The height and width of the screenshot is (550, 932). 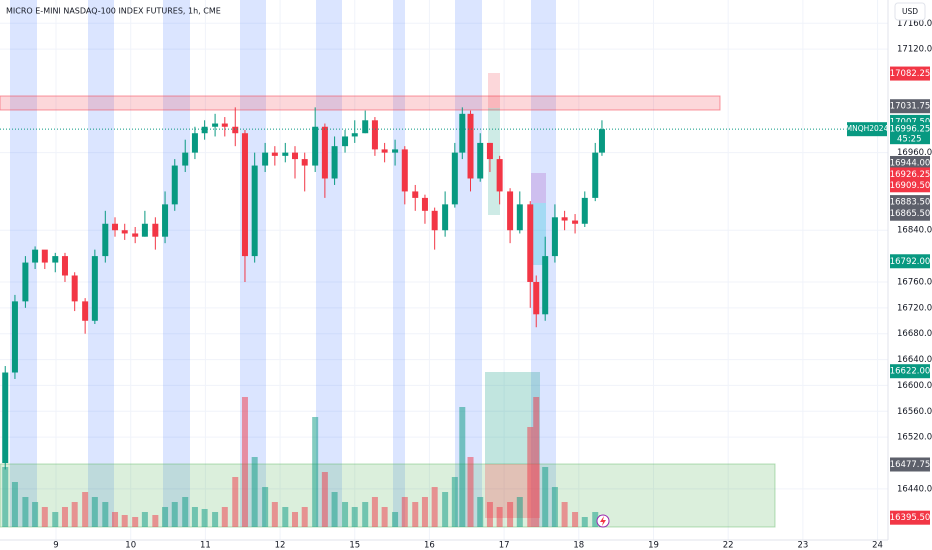 What do you see at coordinates (360, 103) in the screenshot?
I see `supply-zone` at bounding box center [360, 103].